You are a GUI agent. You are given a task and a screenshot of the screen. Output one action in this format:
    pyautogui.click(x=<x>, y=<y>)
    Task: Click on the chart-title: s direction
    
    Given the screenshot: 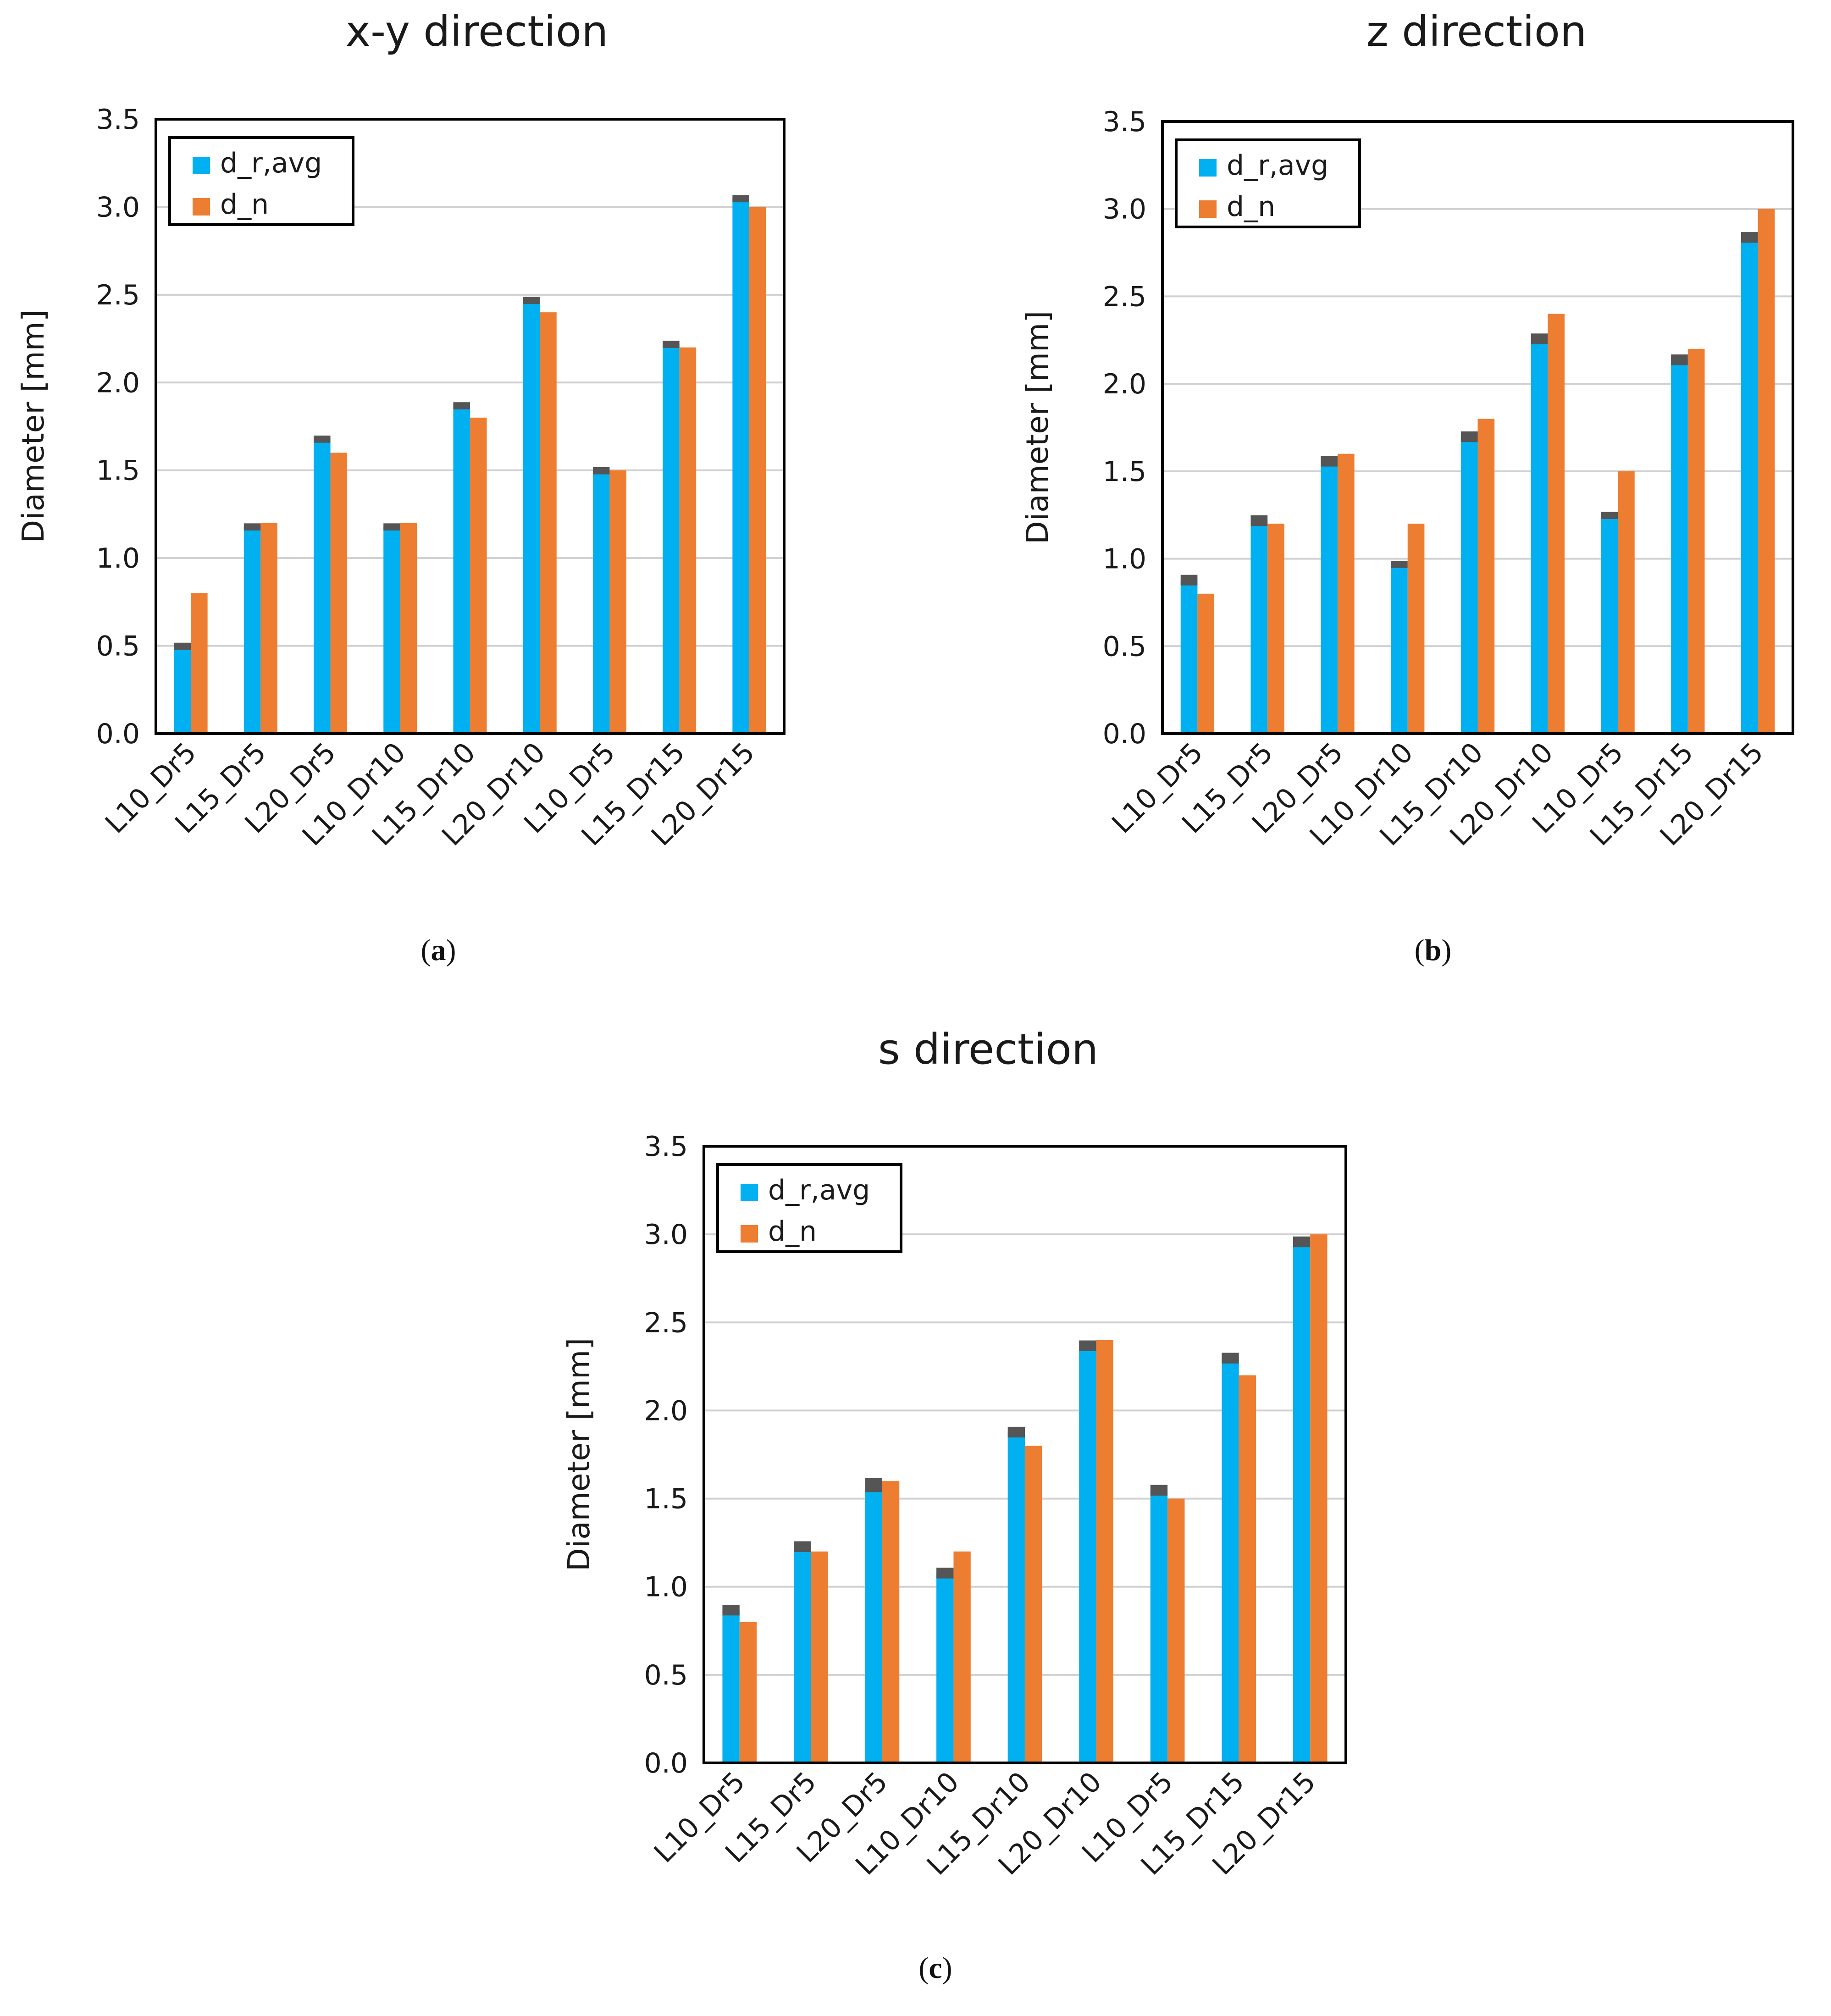 What is the action you would take?
    pyautogui.click(x=988, y=1049)
    